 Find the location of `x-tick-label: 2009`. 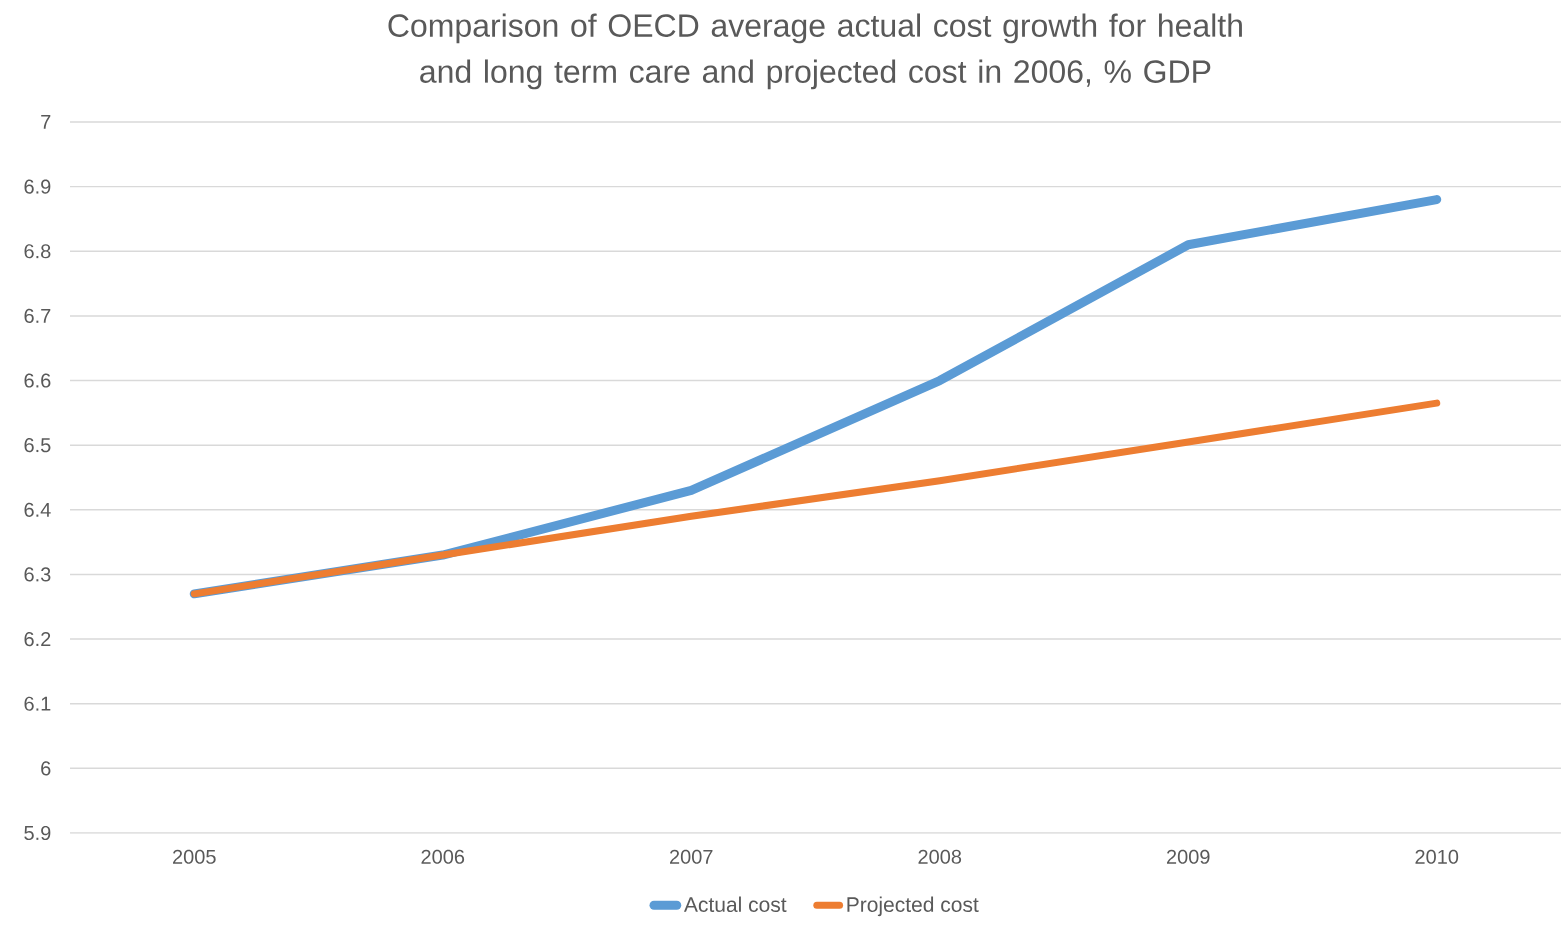

x-tick-label: 2009 is located at coordinates (1188, 856).